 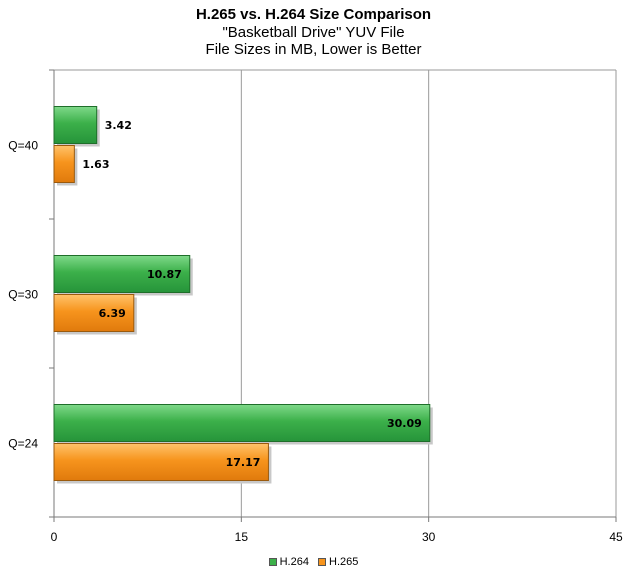 What do you see at coordinates (294, 562) in the screenshot?
I see `legend-label-h264: H.264` at bounding box center [294, 562].